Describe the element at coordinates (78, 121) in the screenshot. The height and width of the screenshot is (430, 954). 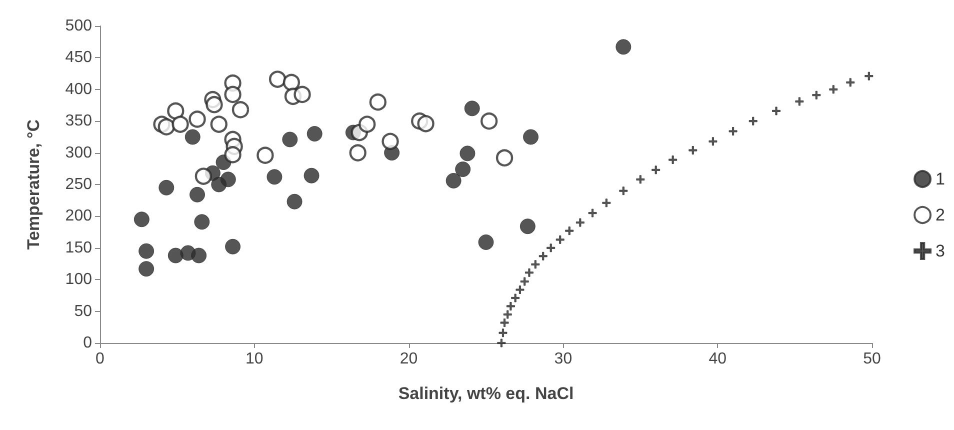
I see `y-tick-label: 350` at that location.